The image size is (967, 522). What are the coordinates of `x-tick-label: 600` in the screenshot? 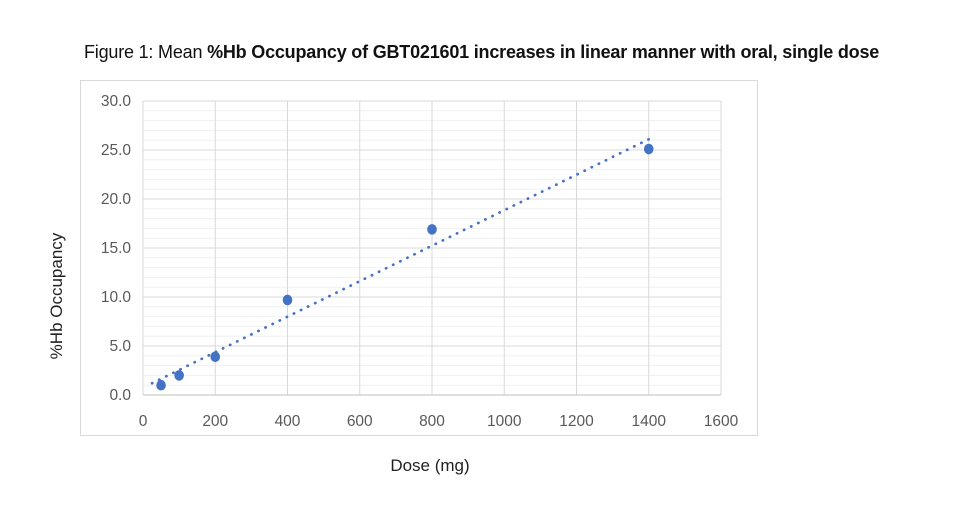 It's located at (360, 421).